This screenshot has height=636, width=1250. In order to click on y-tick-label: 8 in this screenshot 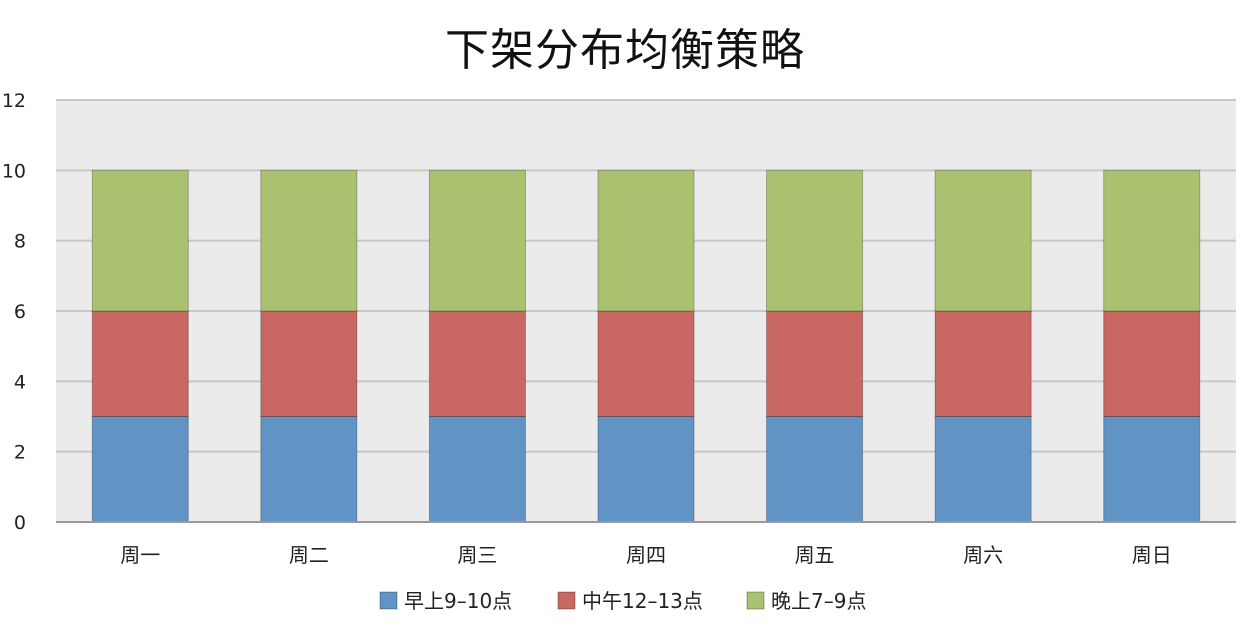, I will do `click(20, 242)`.